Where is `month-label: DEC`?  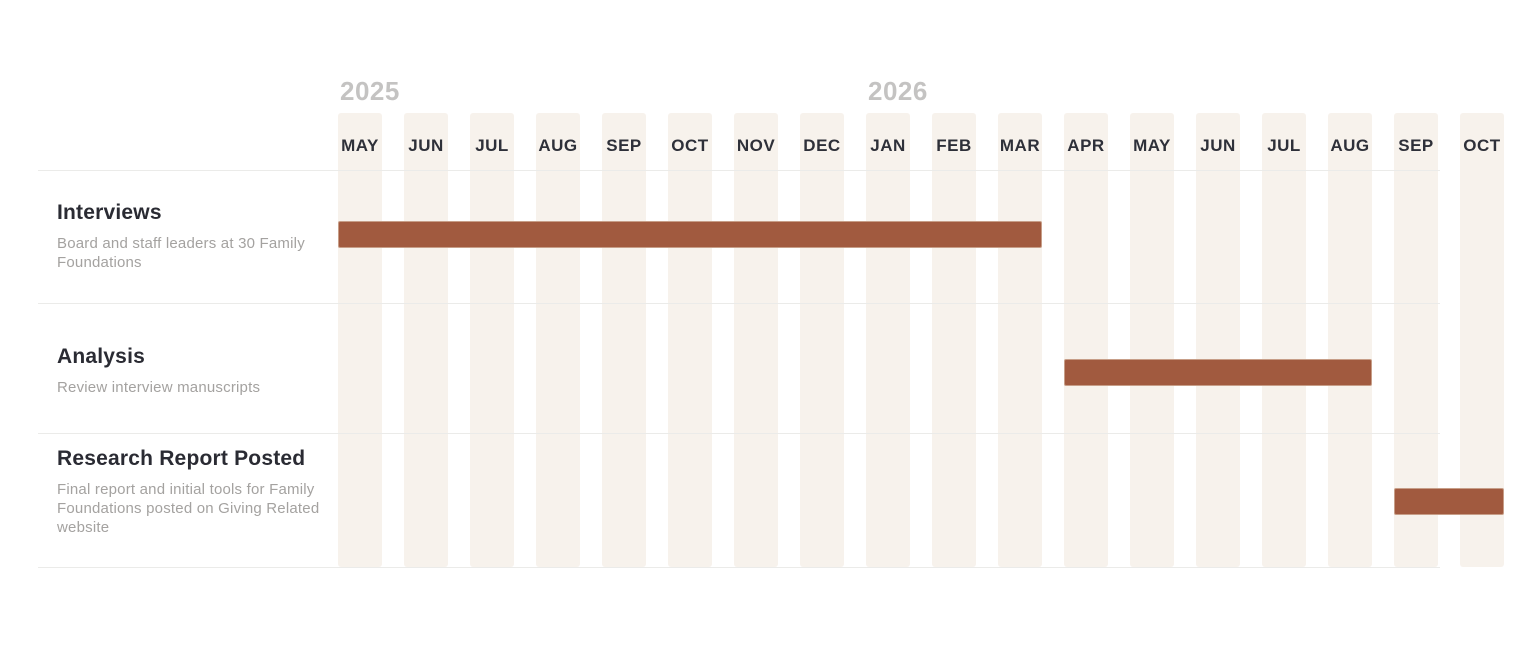
month-label: DEC is located at coordinates (822, 145).